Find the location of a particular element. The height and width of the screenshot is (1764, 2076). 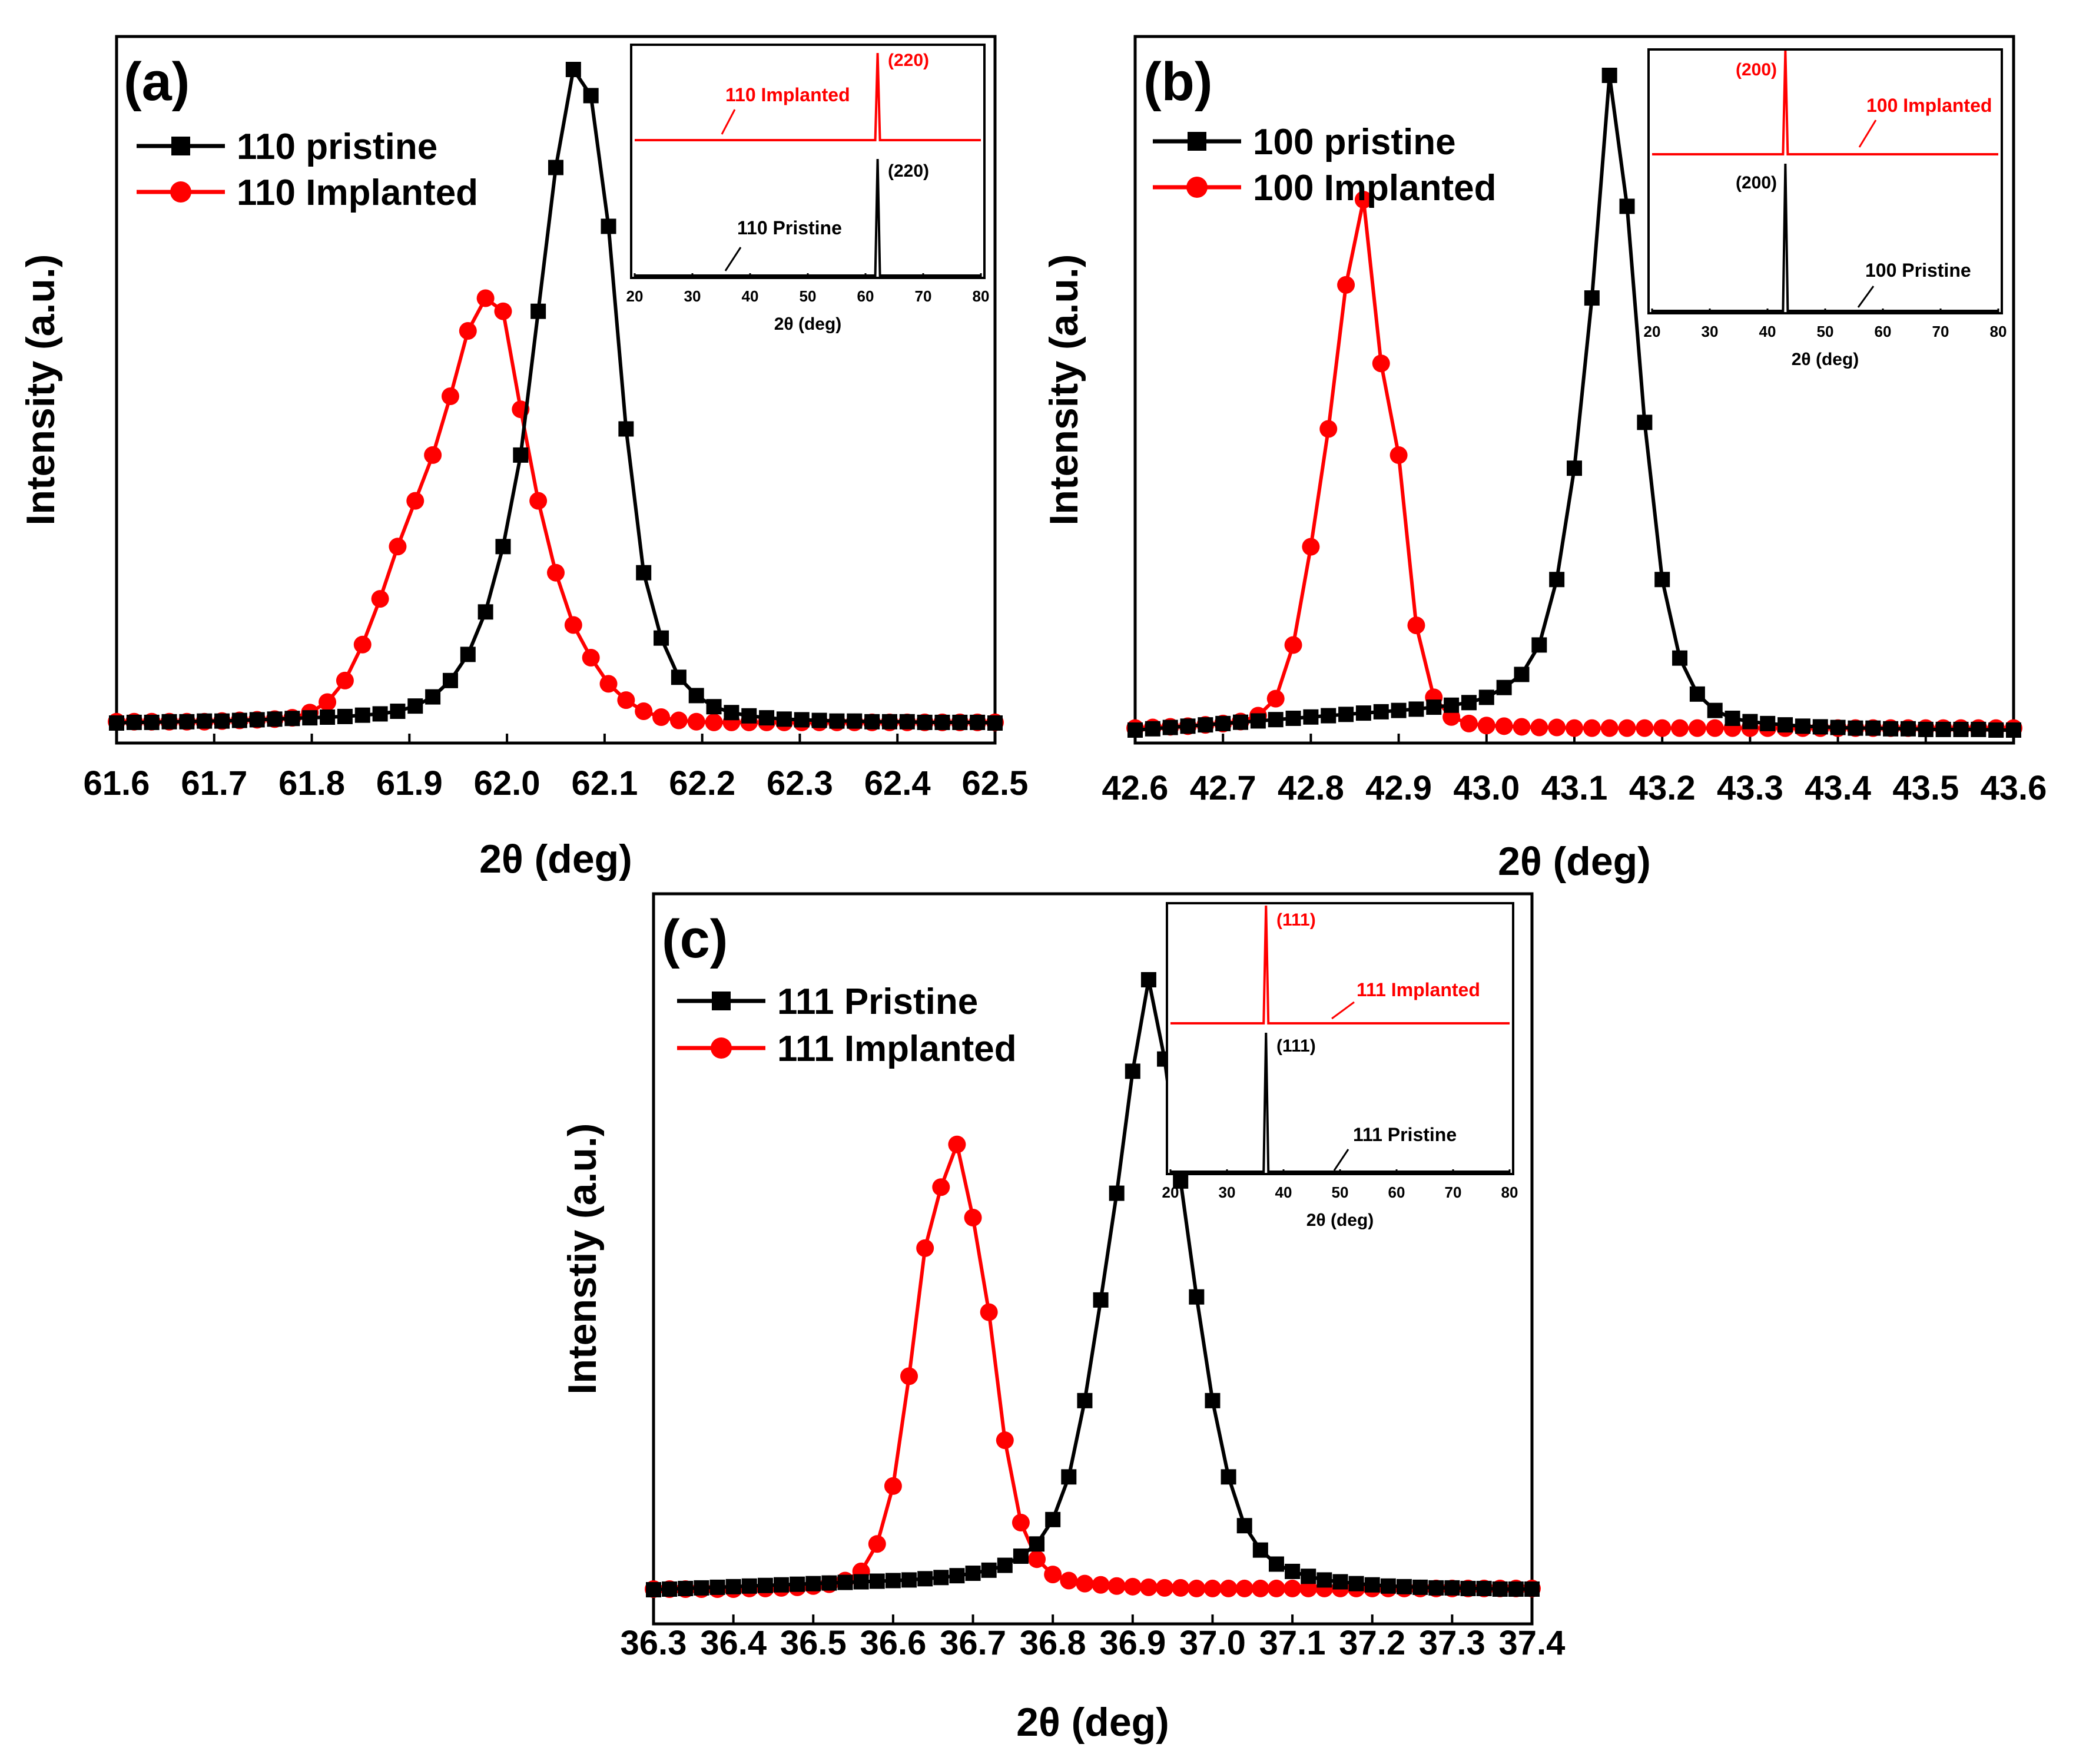

inset-x-axis-label: 2θ (deg) is located at coordinates (1826, 359).